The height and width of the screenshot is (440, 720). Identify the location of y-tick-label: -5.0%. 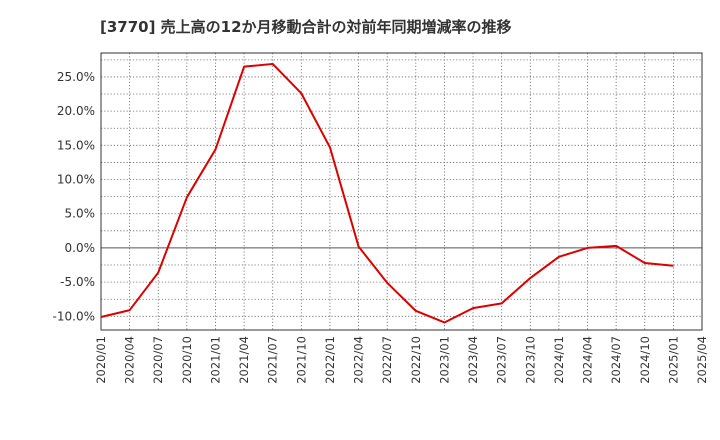
(77, 282).